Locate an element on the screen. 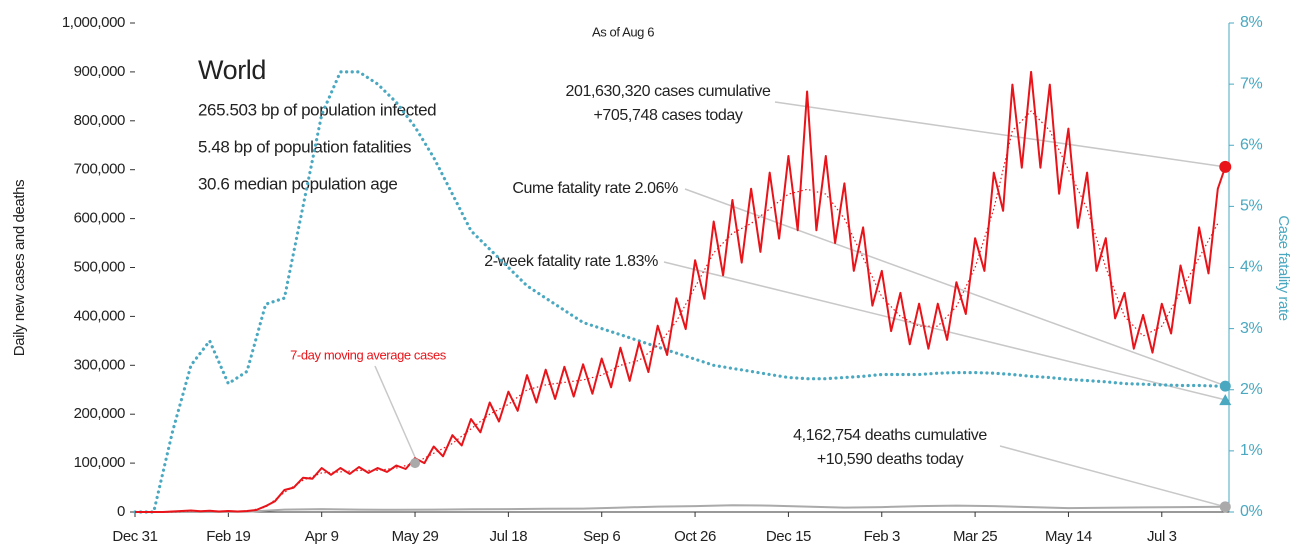 The width and height of the screenshot is (1293, 550). x-tick-label: May 29 is located at coordinates (415, 536).